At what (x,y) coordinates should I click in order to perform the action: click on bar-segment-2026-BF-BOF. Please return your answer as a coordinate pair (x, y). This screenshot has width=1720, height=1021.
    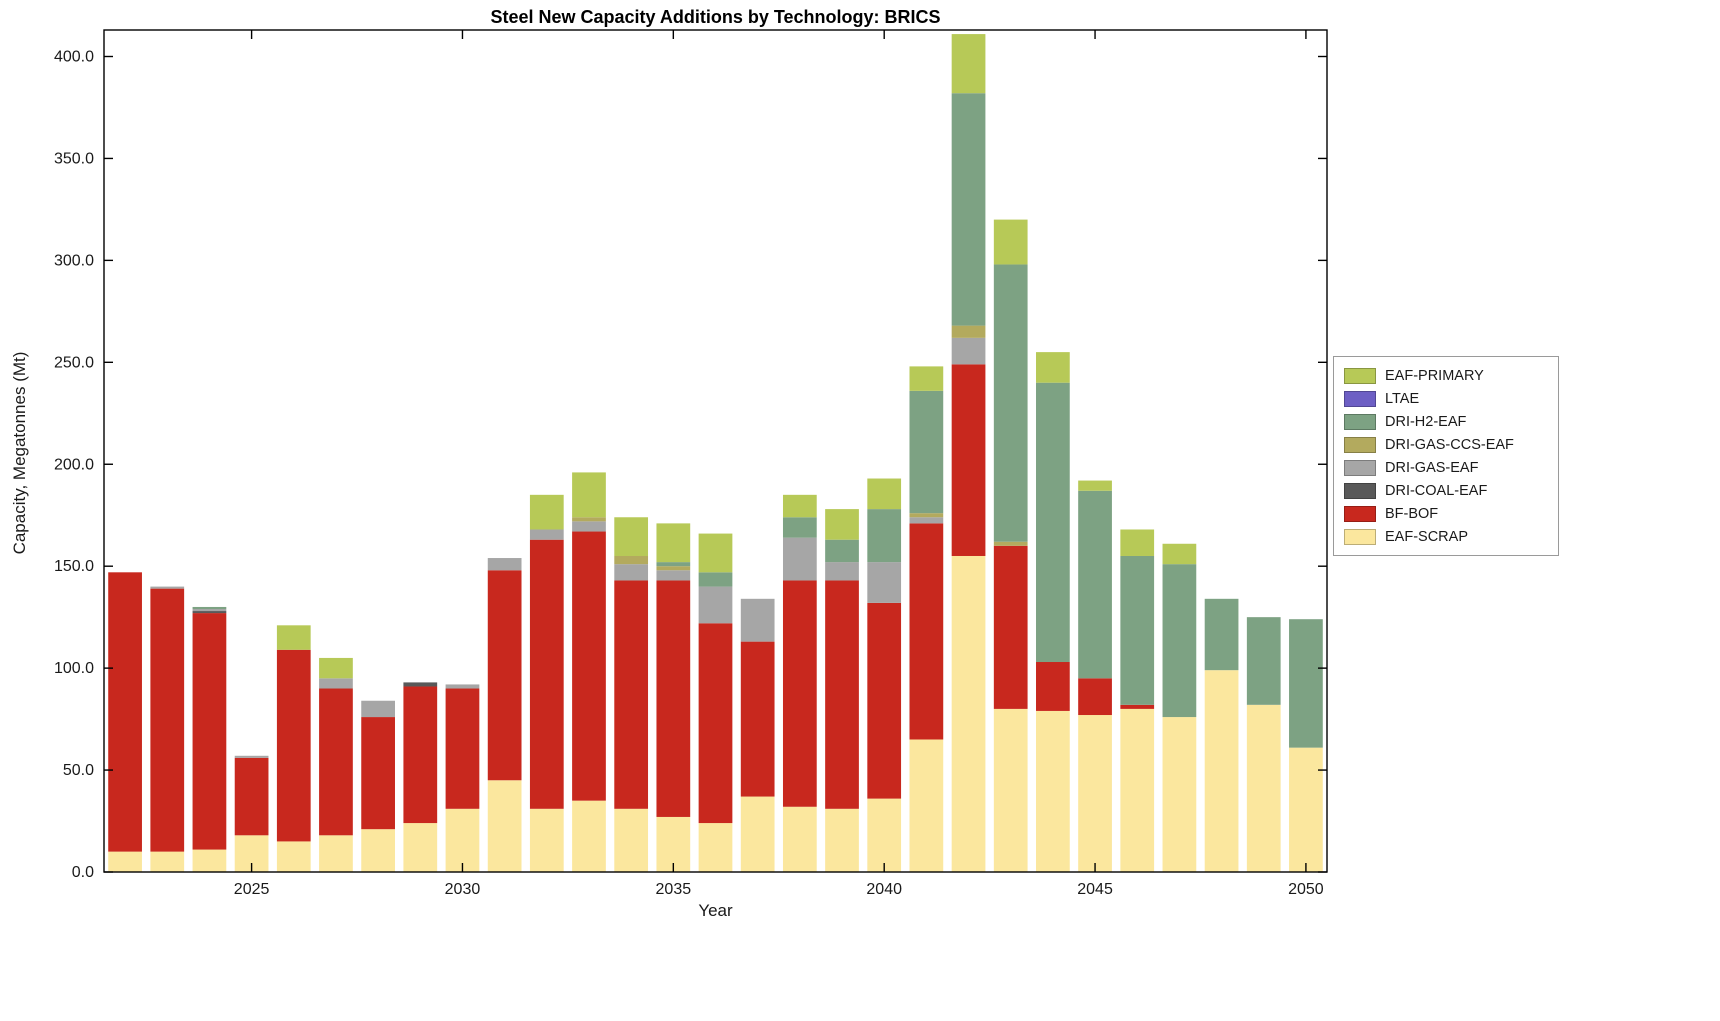
    Looking at the image, I should click on (293, 745).